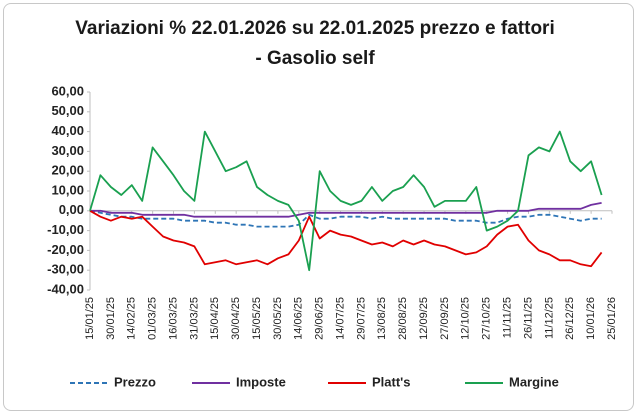 This screenshot has height=416, width=639. I want to click on x-tick-label: 29/06/25, so click(320, 318).